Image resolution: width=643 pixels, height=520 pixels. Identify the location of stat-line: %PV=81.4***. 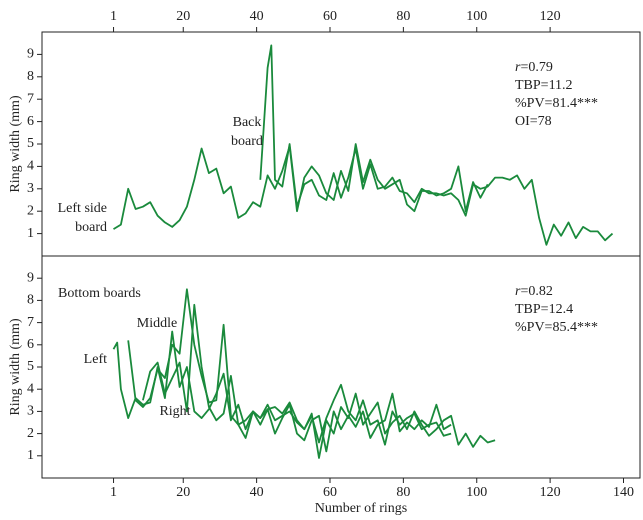
(556, 103).